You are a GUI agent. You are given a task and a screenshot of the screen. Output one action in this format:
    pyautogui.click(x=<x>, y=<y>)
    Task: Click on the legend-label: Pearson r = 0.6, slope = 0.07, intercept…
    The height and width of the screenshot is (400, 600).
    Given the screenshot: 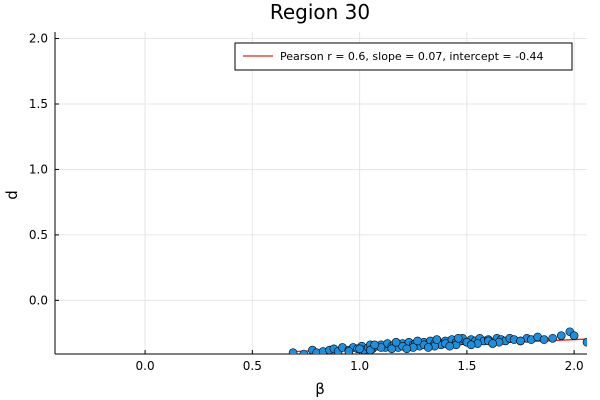 What is the action you would take?
    pyautogui.click(x=412, y=56)
    